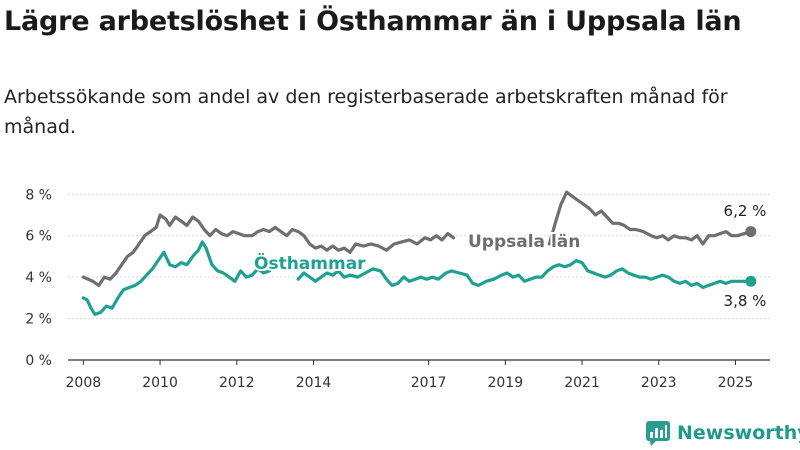 This screenshot has width=800, height=450. Describe the element at coordinates (314, 383) in the screenshot. I see `x-tick-label: 2014` at that location.